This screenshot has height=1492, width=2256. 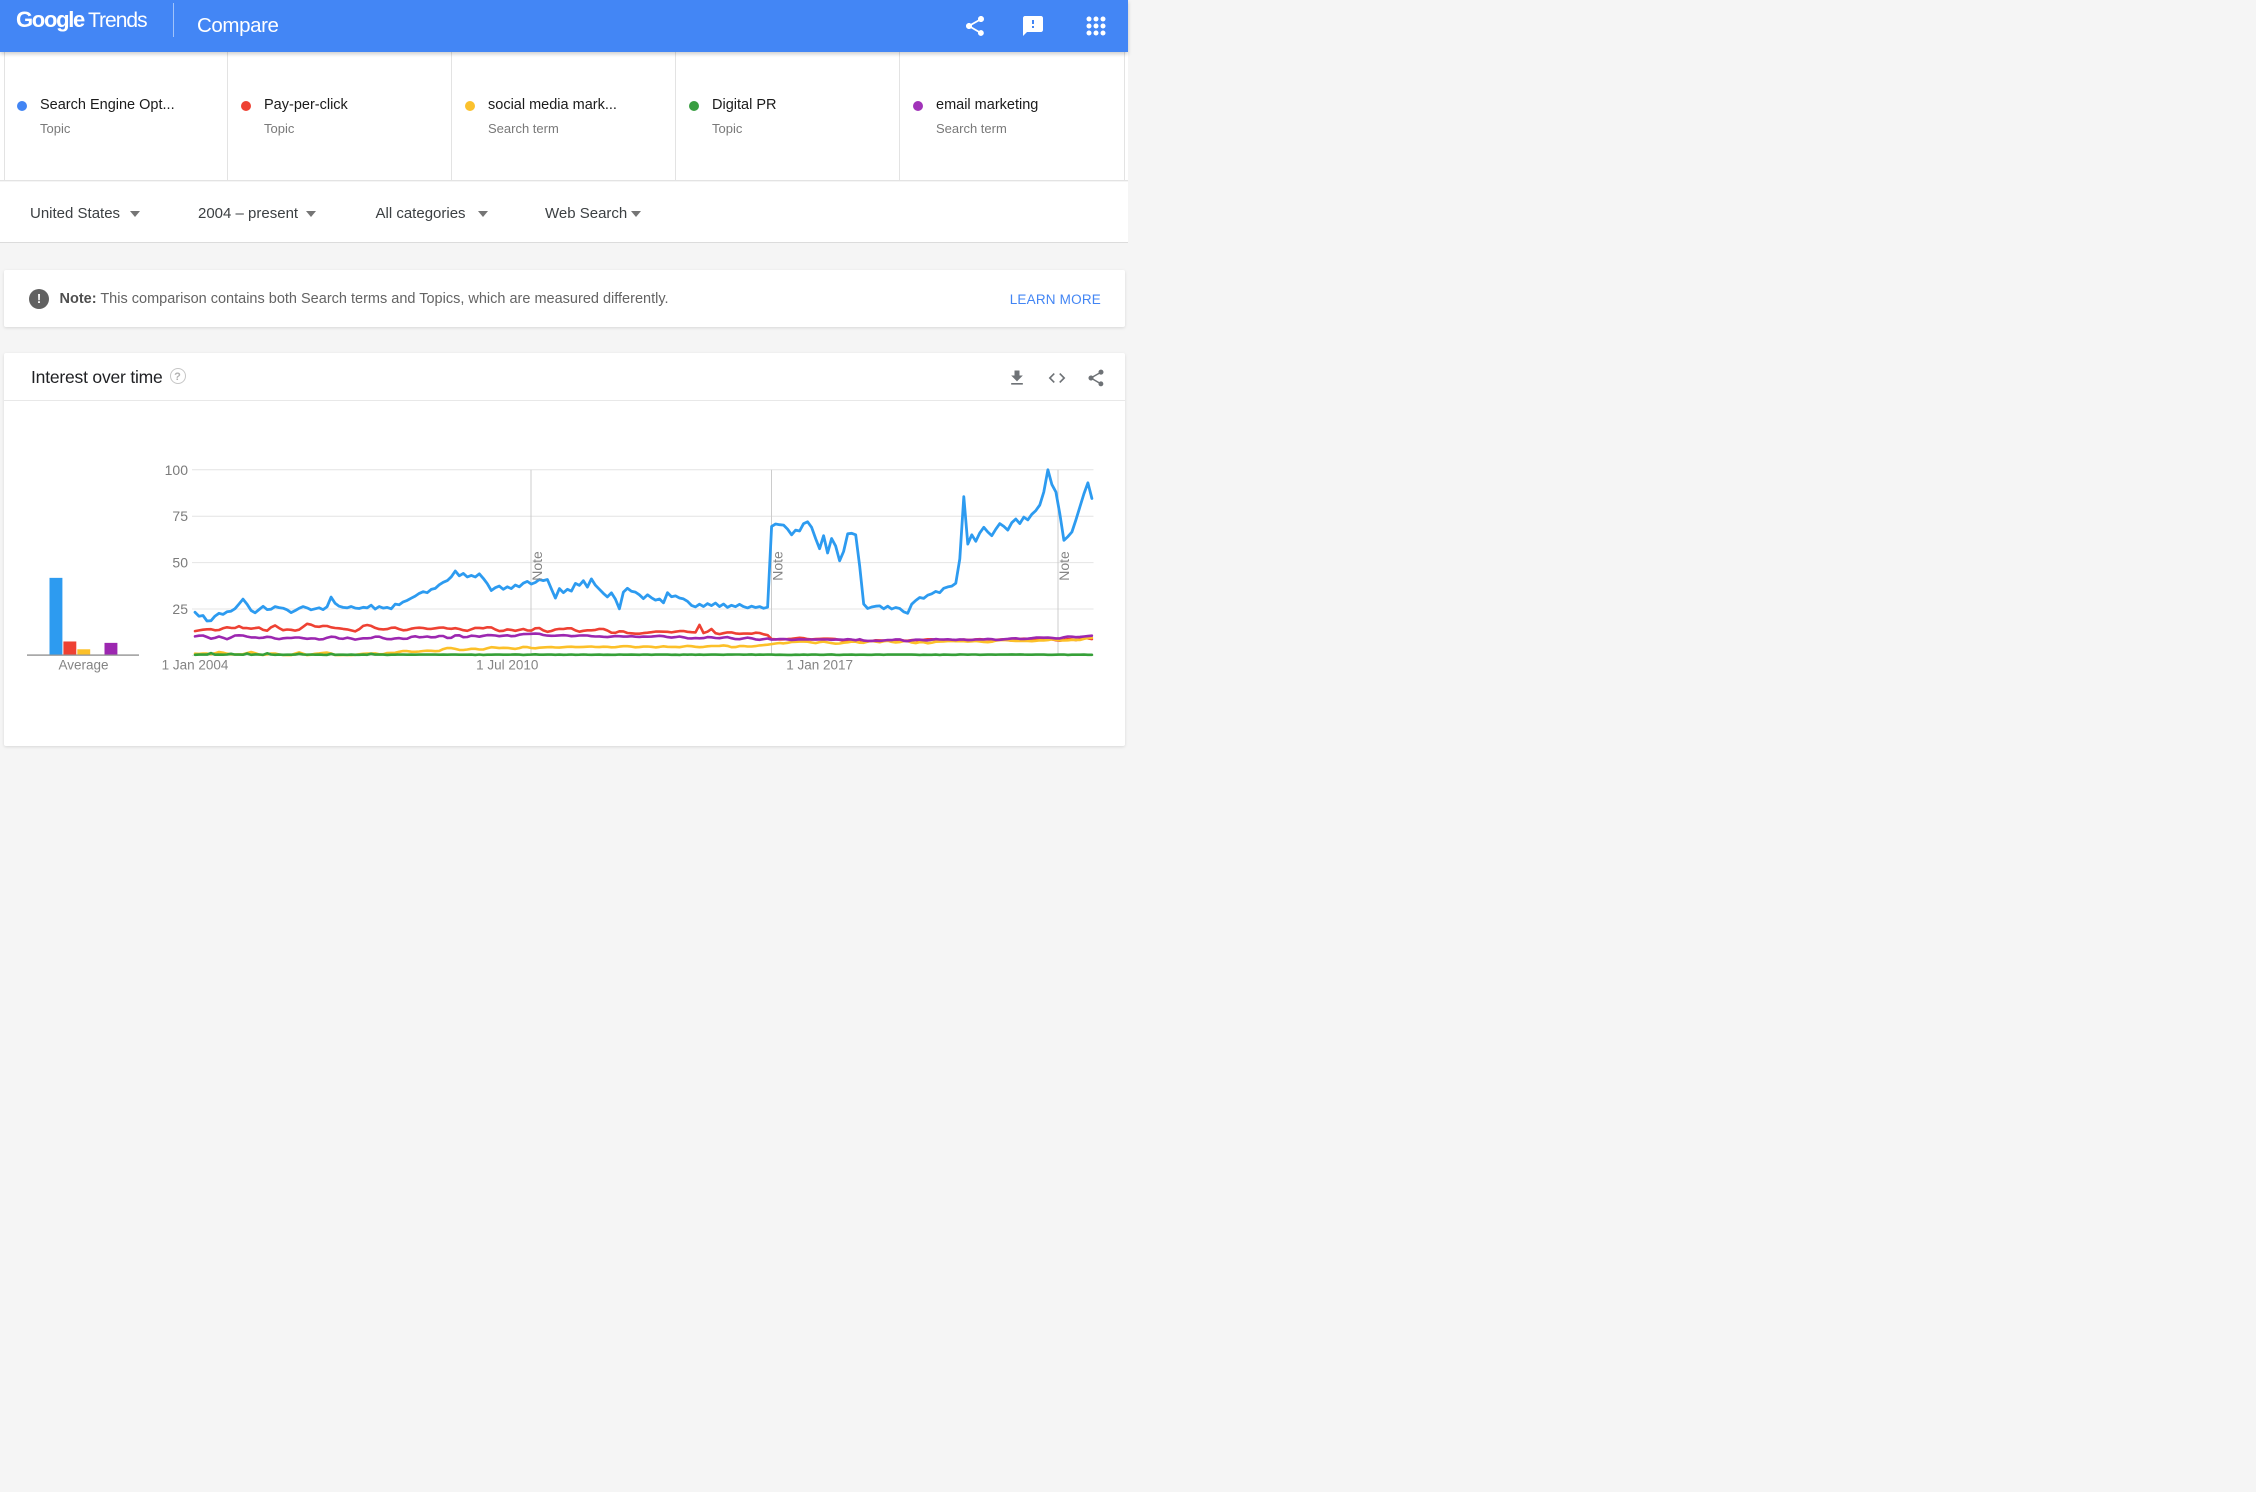 What do you see at coordinates (180, 516) in the screenshot?
I see `svg-text: 75` at bounding box center [180, 516].